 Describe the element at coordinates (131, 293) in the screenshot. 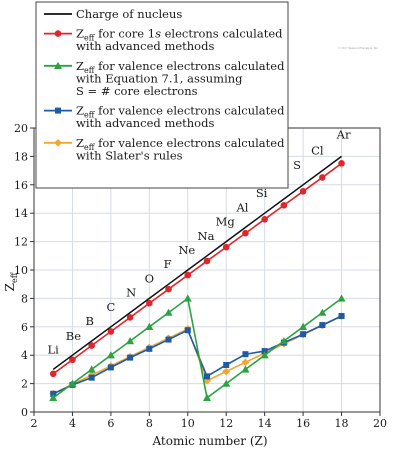

I see `element-label-n: N` at that location.